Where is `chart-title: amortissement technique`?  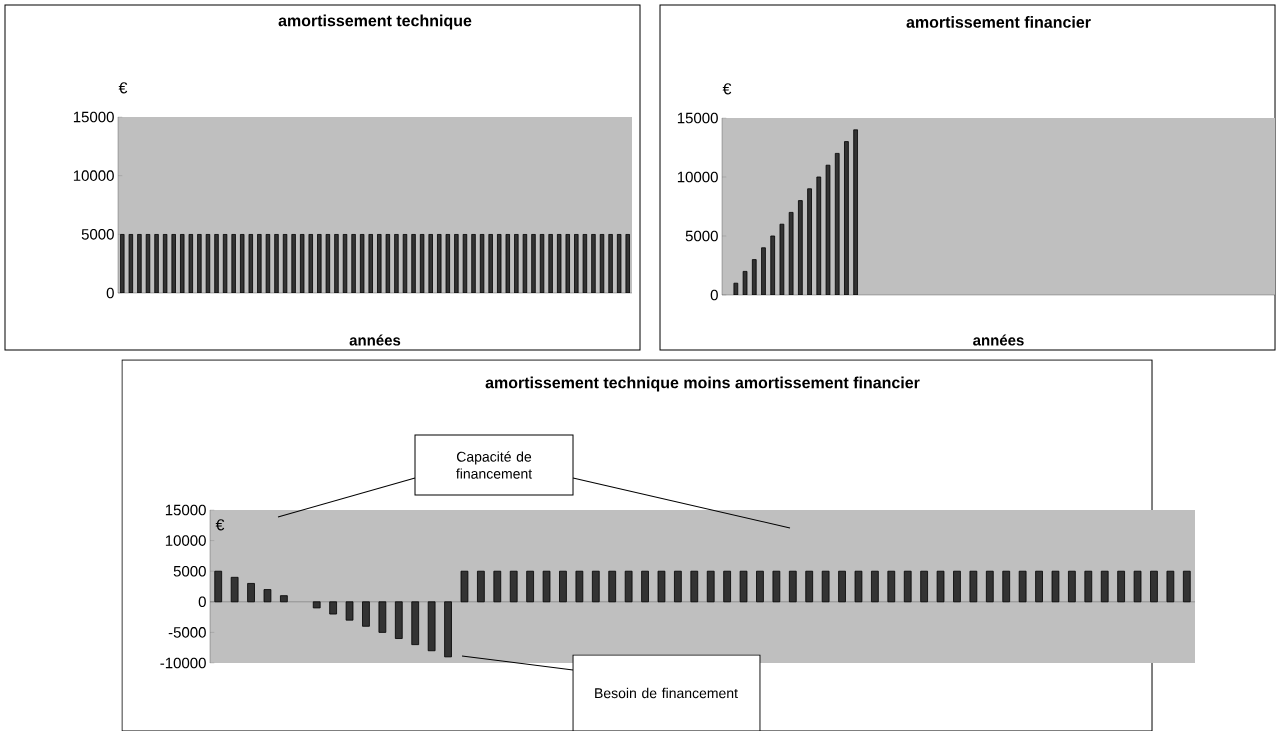
chart-title: amortissement technique is located at coordinates (375, 22).